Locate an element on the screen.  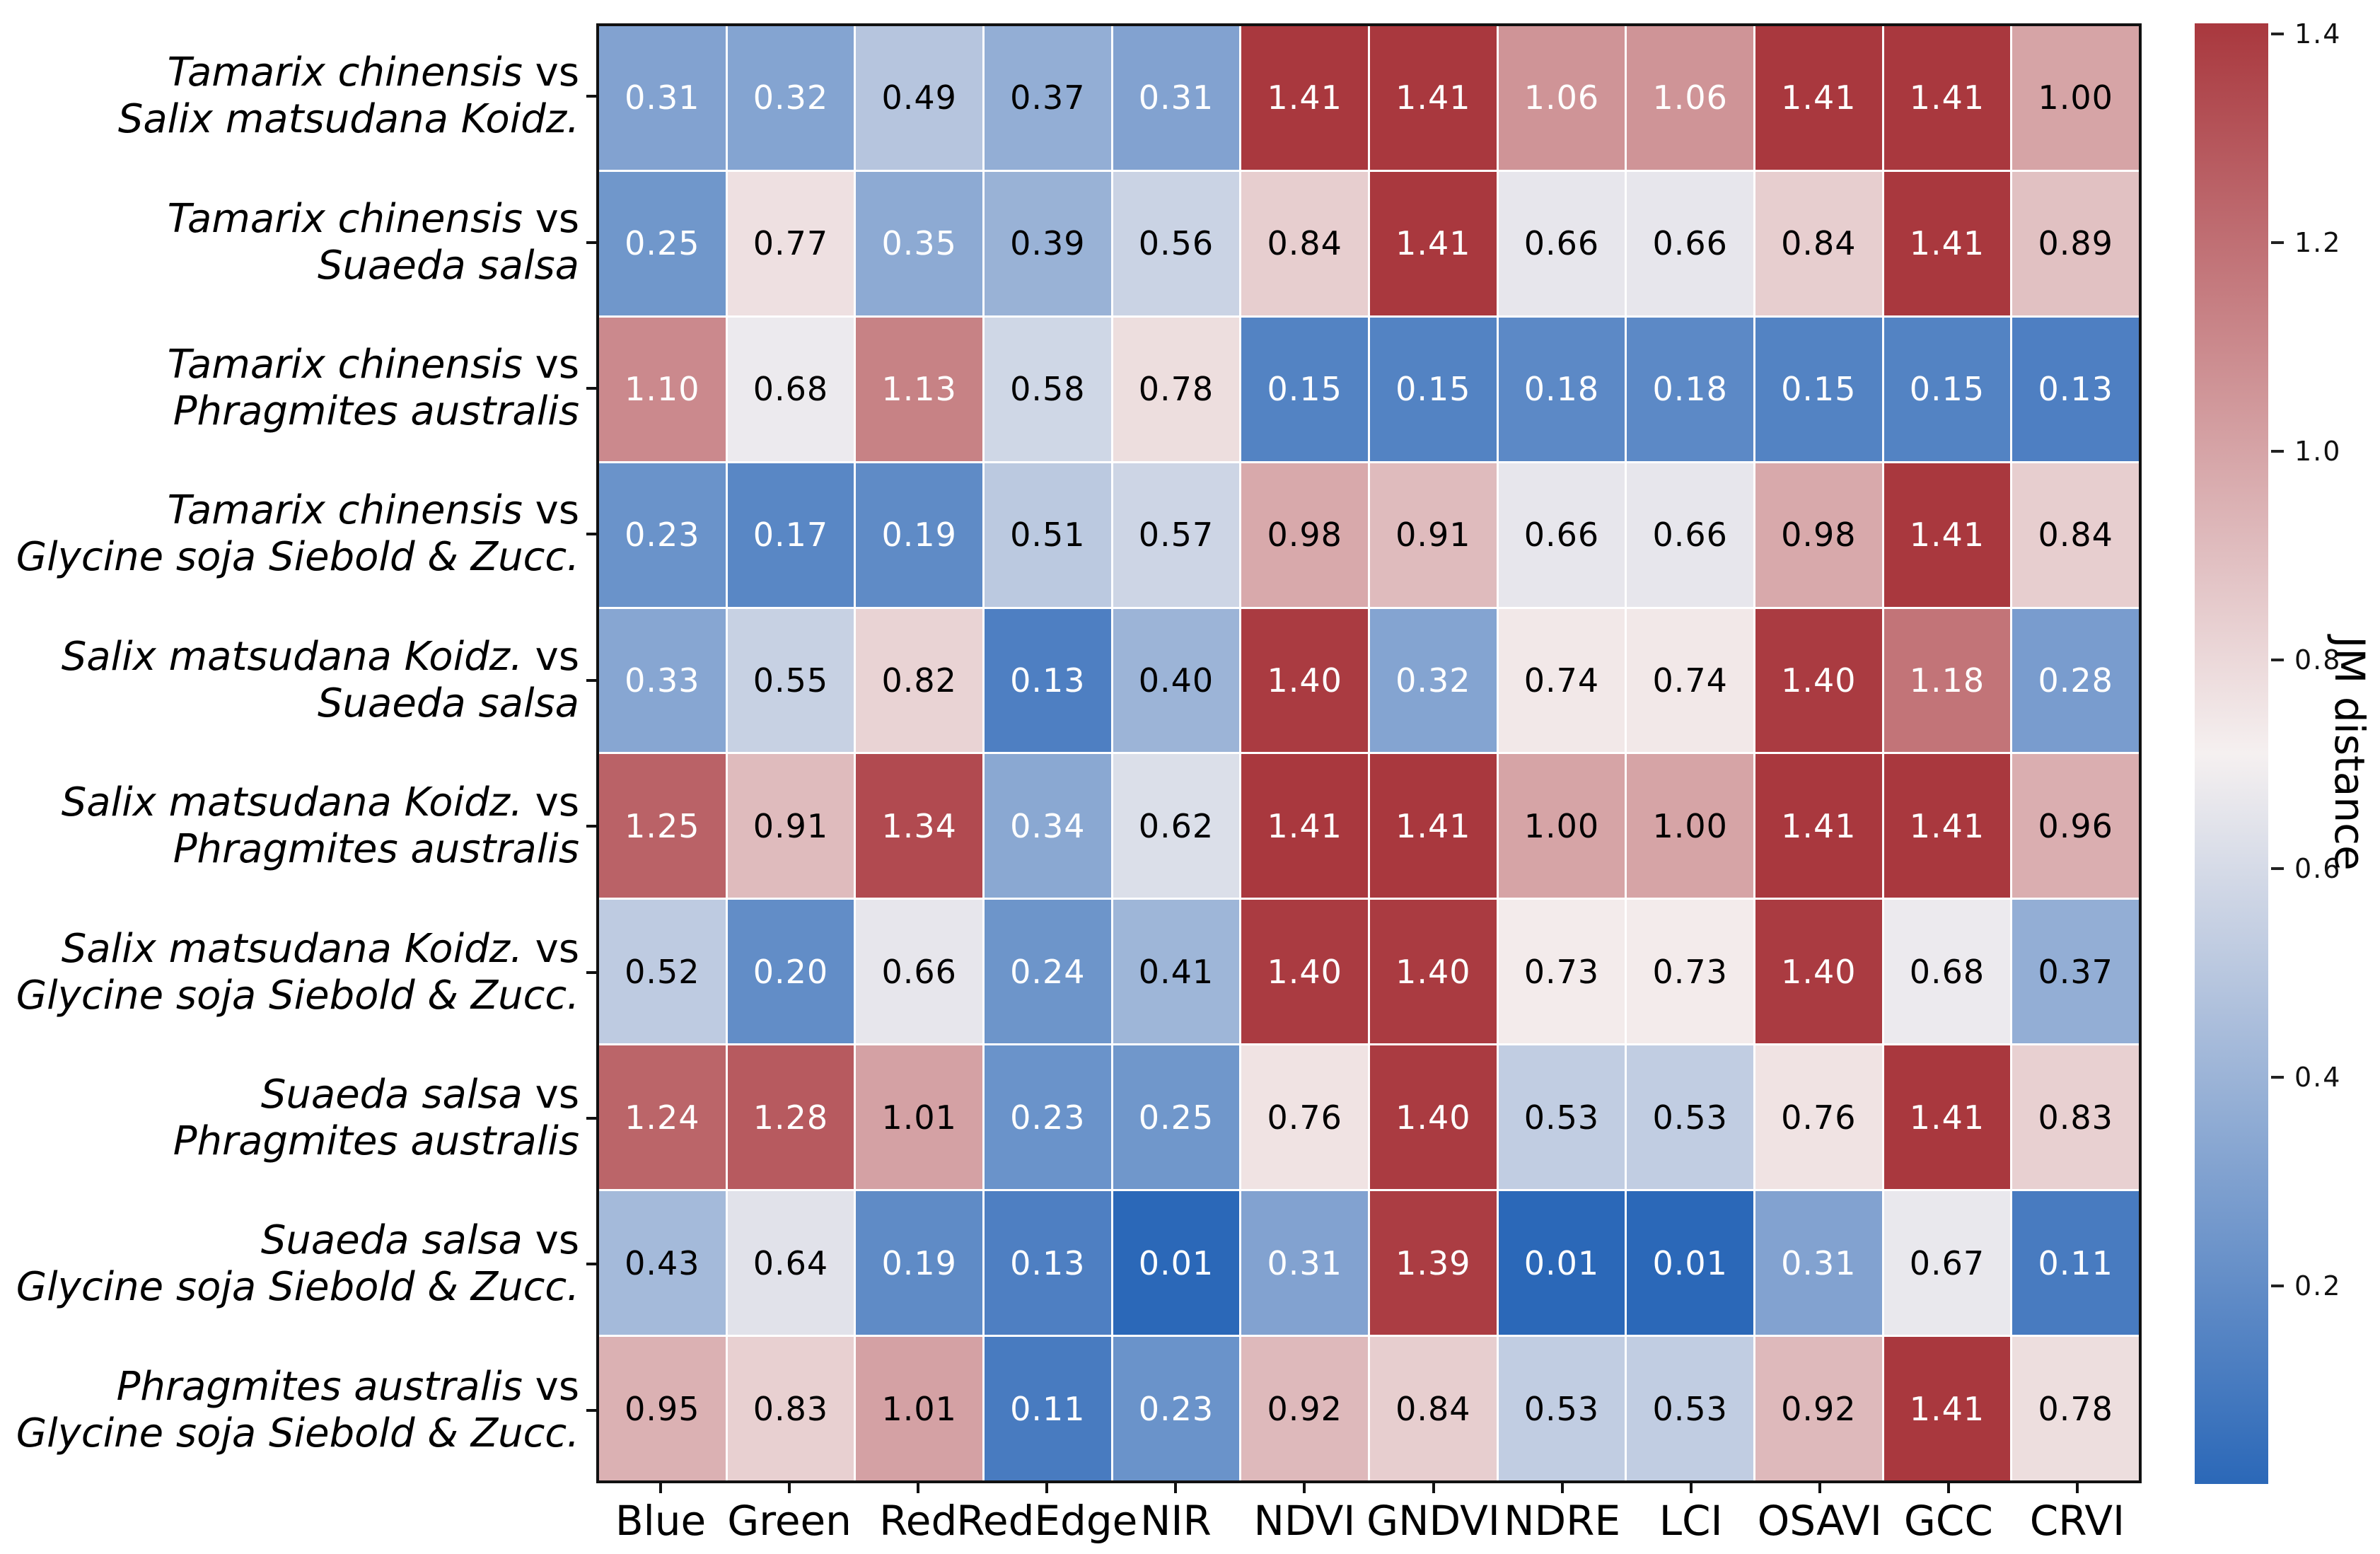
heatmap-cell: 0.25 is located at coordinates (662, 243).